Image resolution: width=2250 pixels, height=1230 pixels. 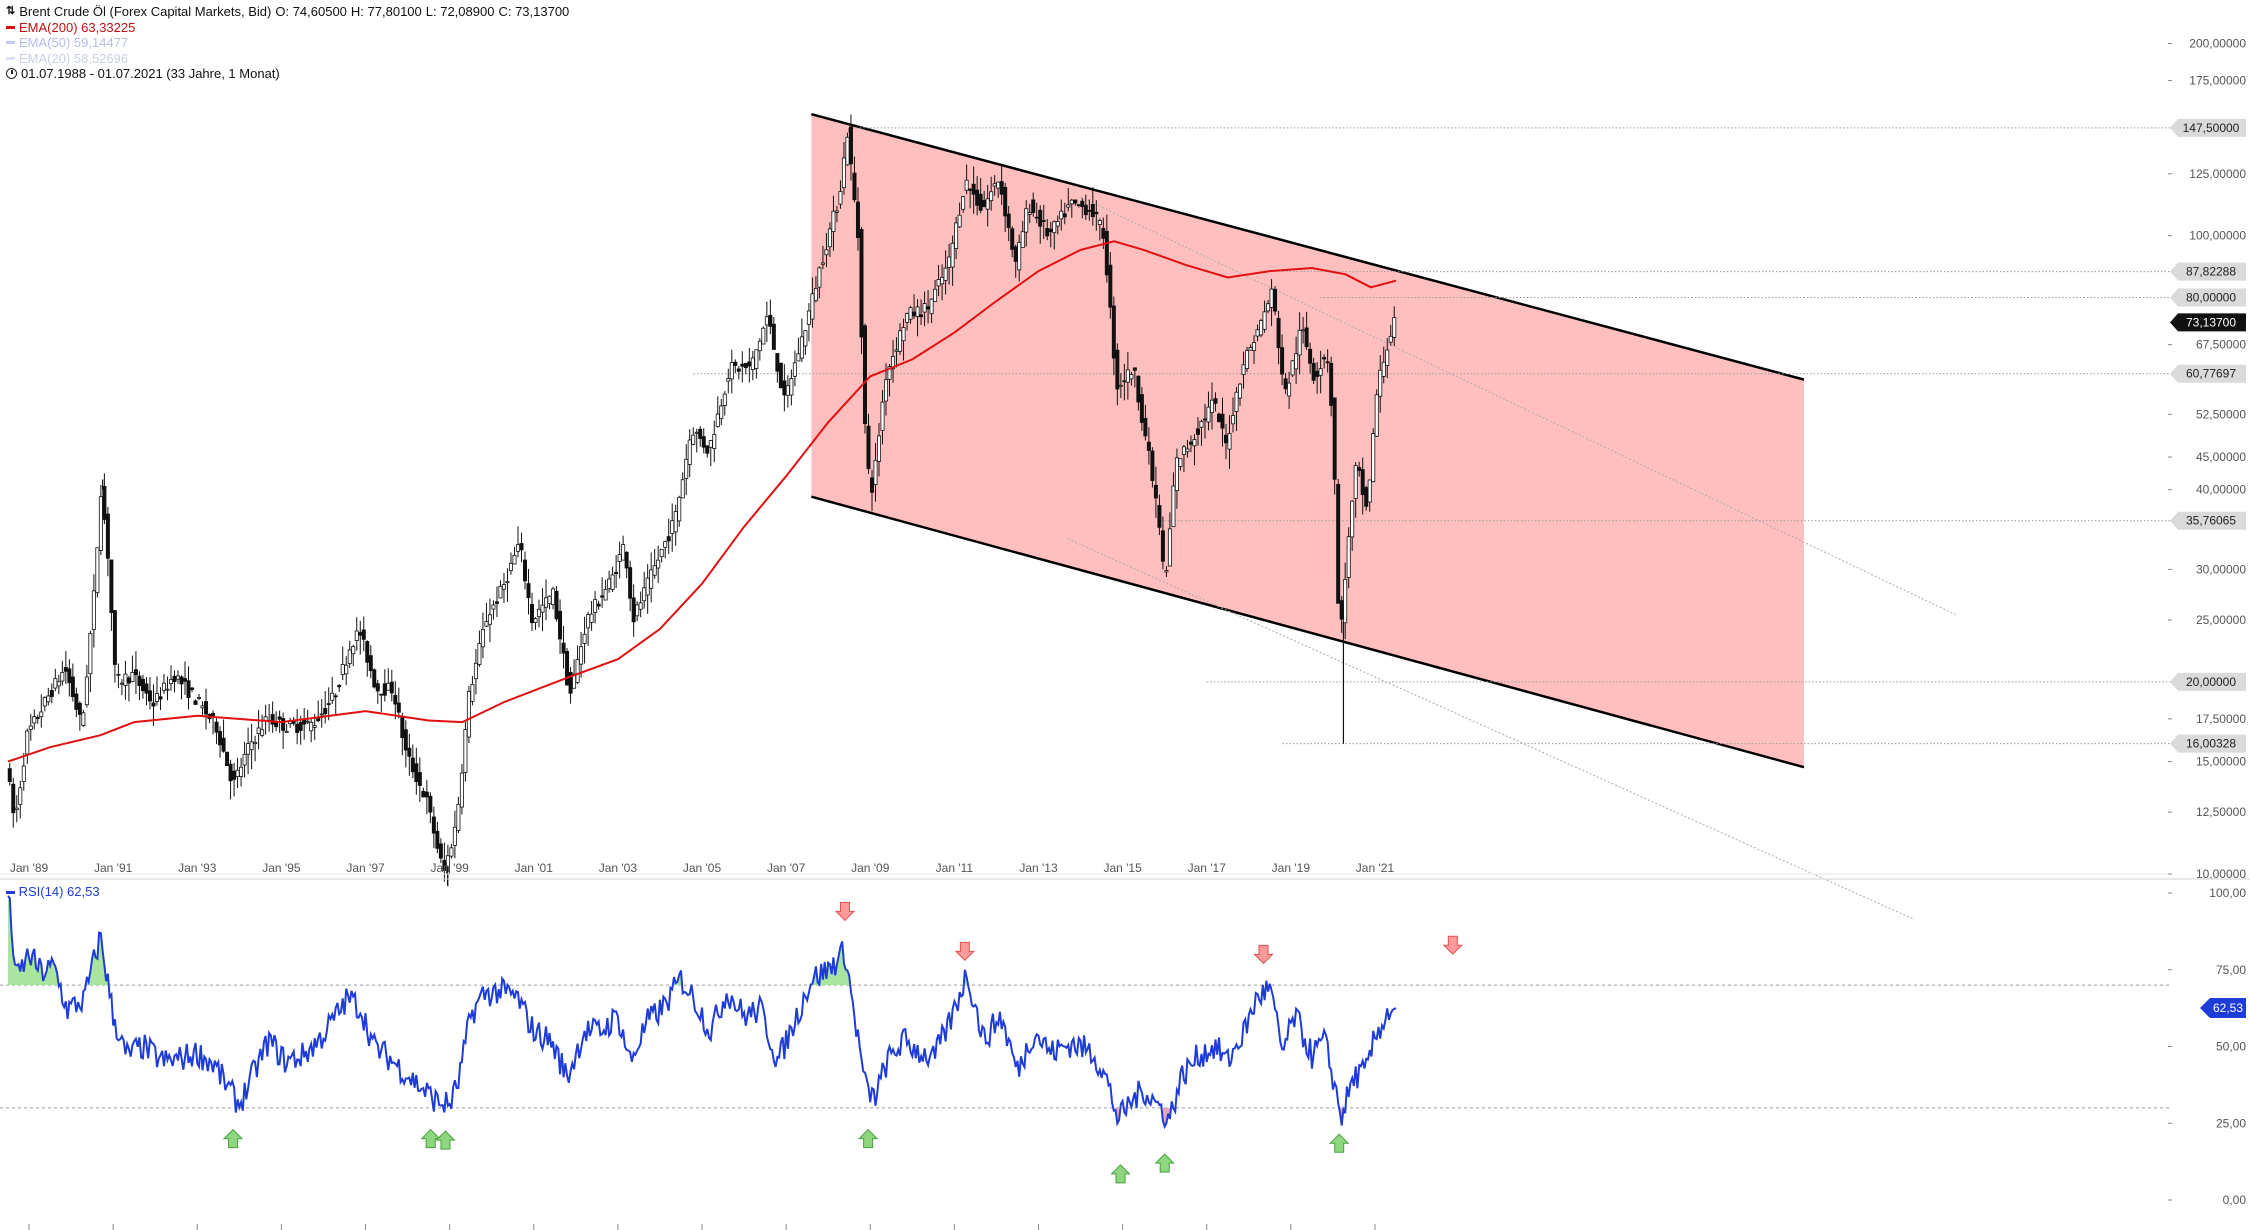 I want to click on x-axis-label: Jan '15, so click(x=1122, y=868).